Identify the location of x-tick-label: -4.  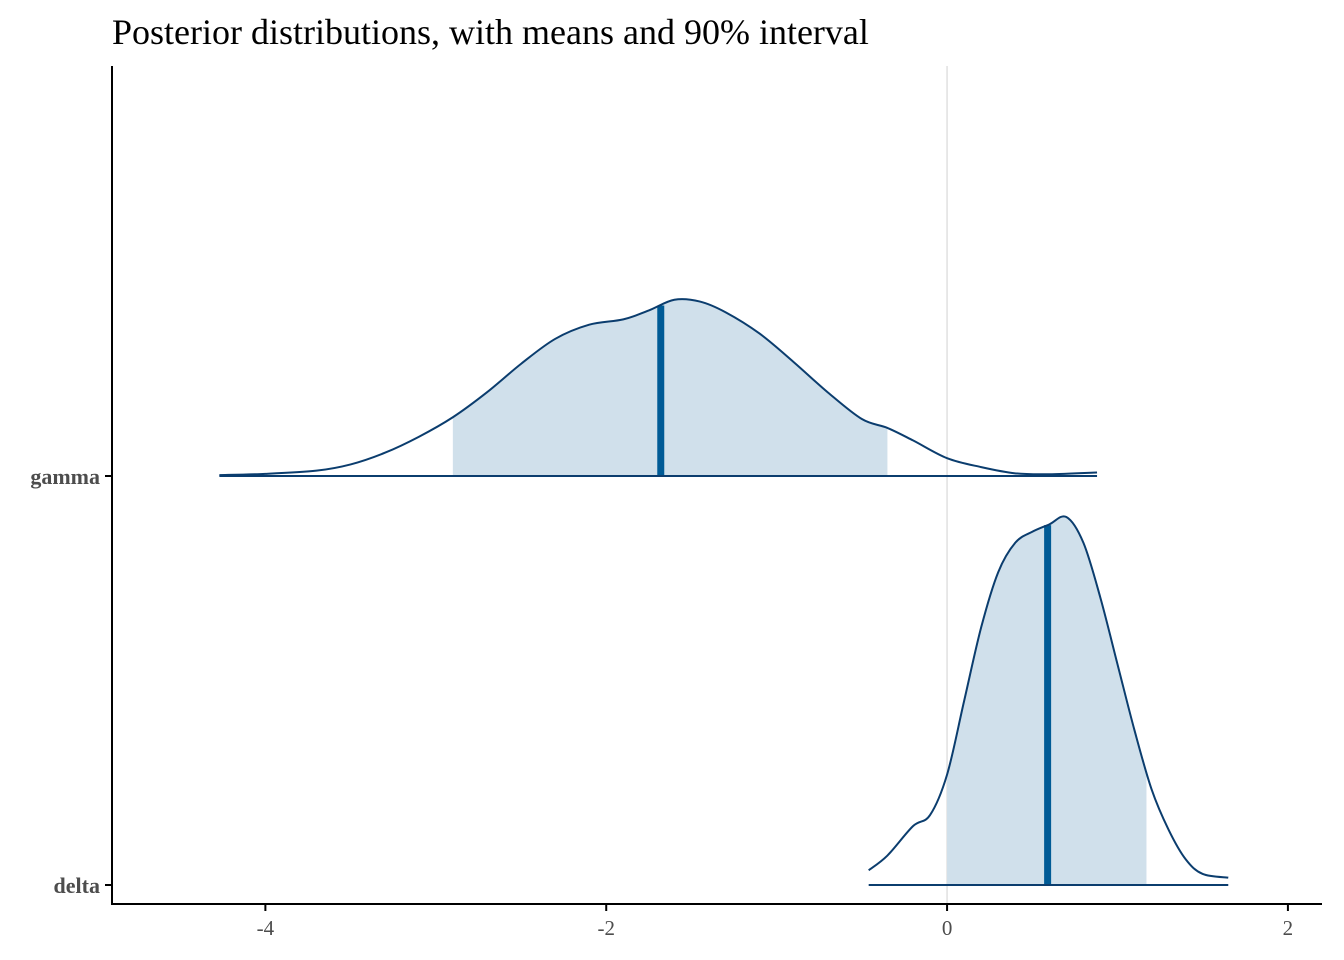
(266, 928).